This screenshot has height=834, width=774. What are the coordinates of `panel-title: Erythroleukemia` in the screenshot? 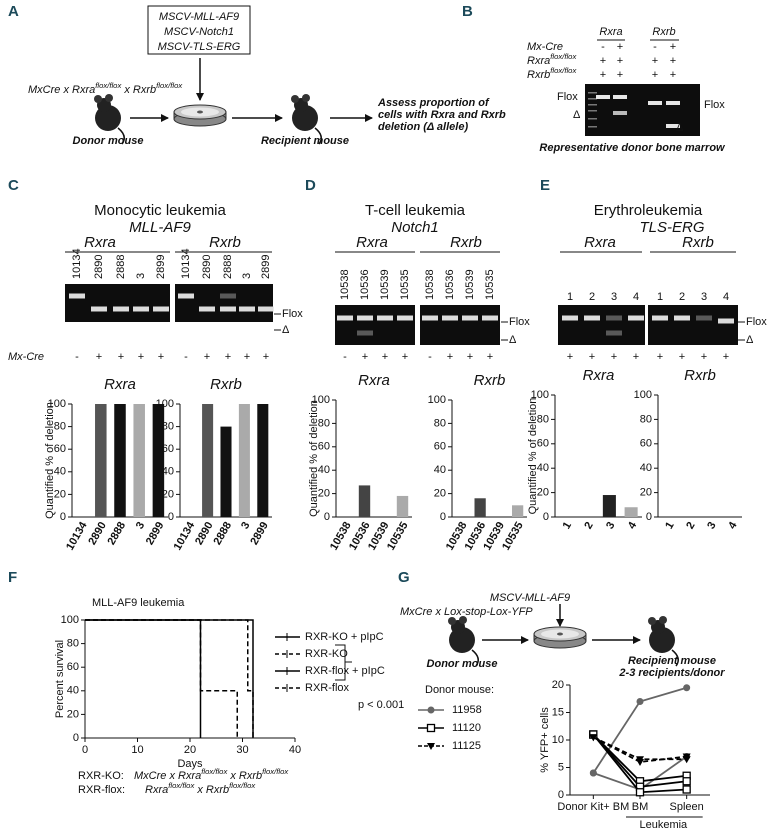 It's located at (648, 210).